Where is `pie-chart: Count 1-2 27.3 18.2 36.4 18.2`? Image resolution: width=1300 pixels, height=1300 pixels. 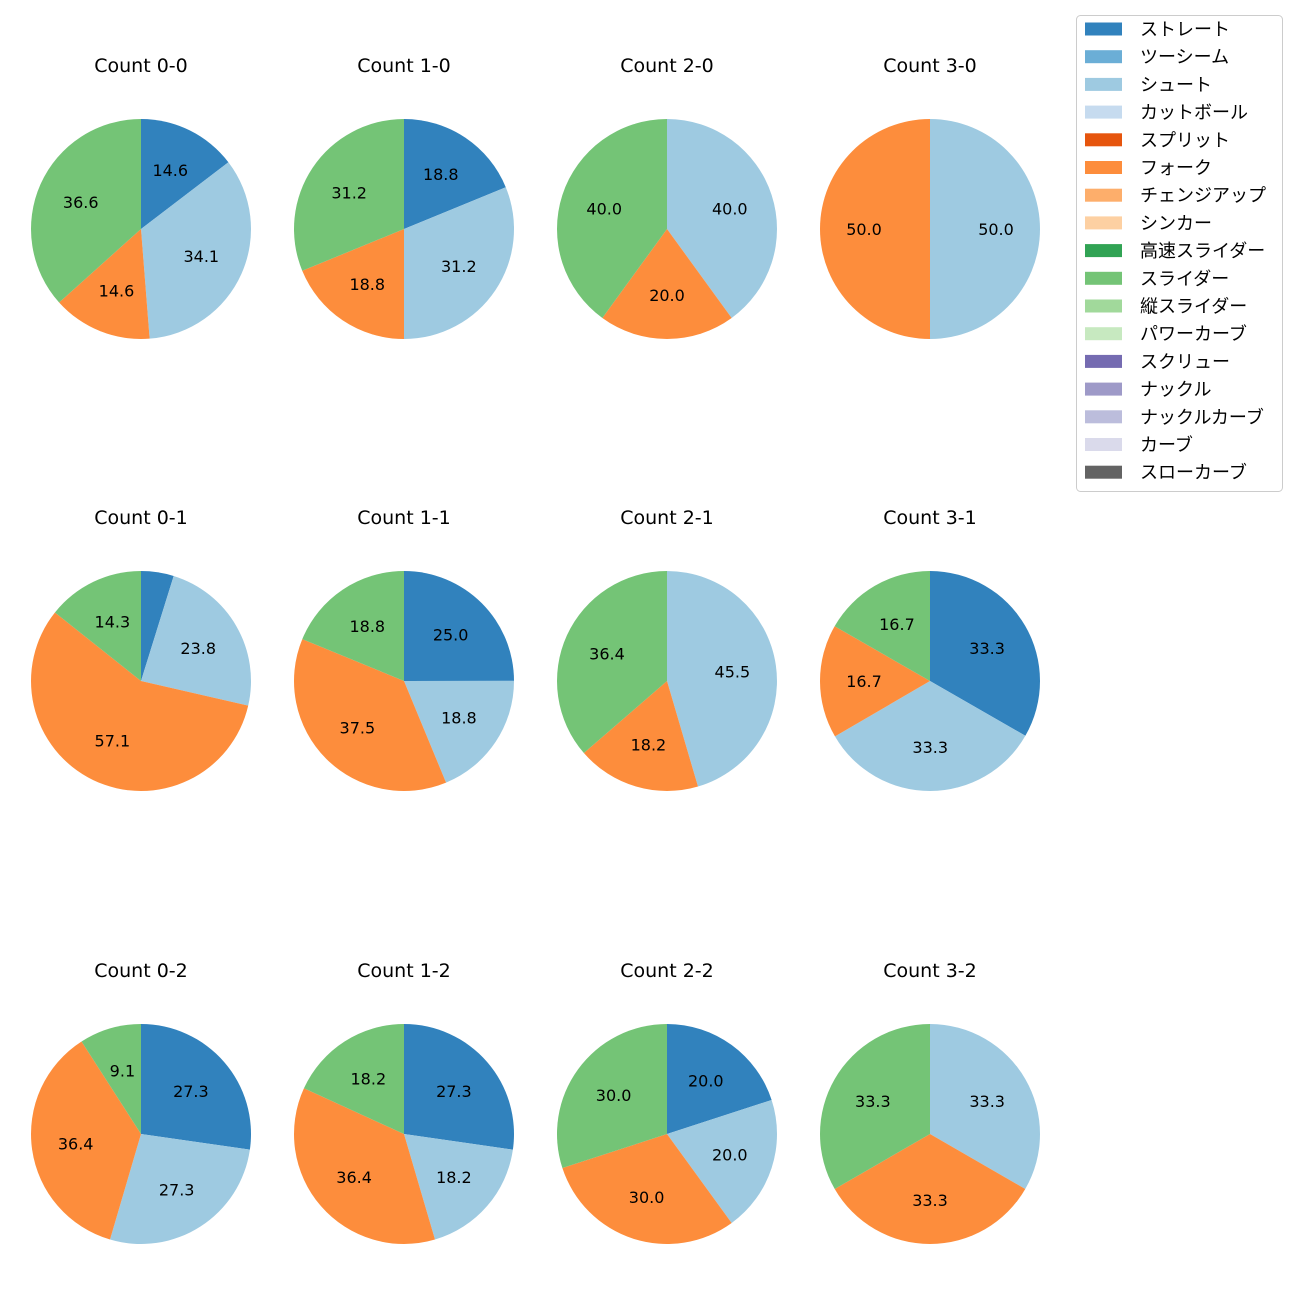
pie-chart: Count 1-2 27.3 18.2 36.4 18.2 is located at coordinates (403, 1102).